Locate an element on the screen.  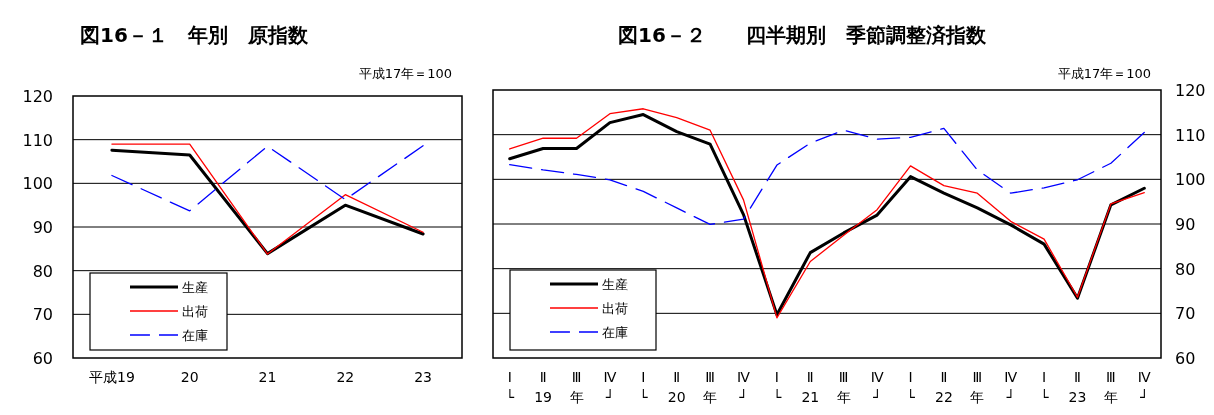
y-tick-label: 80 is located at coordinates (42, 271).